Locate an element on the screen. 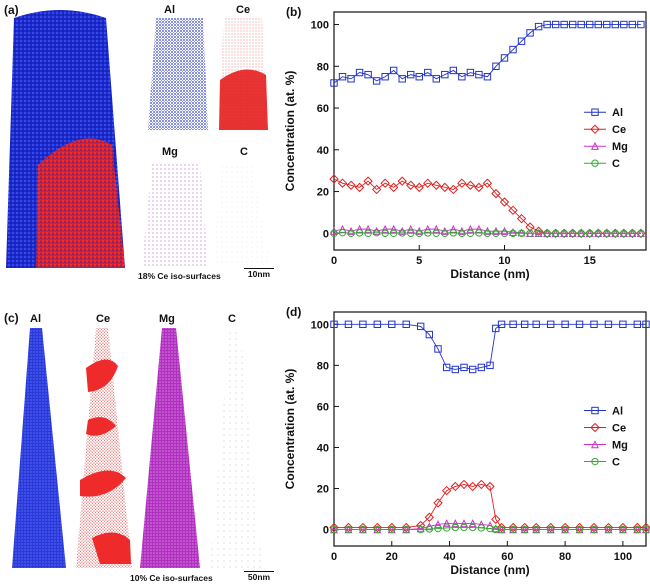 The width and height of the screenshot is (650, 586). chart-d-legend-label-1: Ce is located at coordinates (619, 429).